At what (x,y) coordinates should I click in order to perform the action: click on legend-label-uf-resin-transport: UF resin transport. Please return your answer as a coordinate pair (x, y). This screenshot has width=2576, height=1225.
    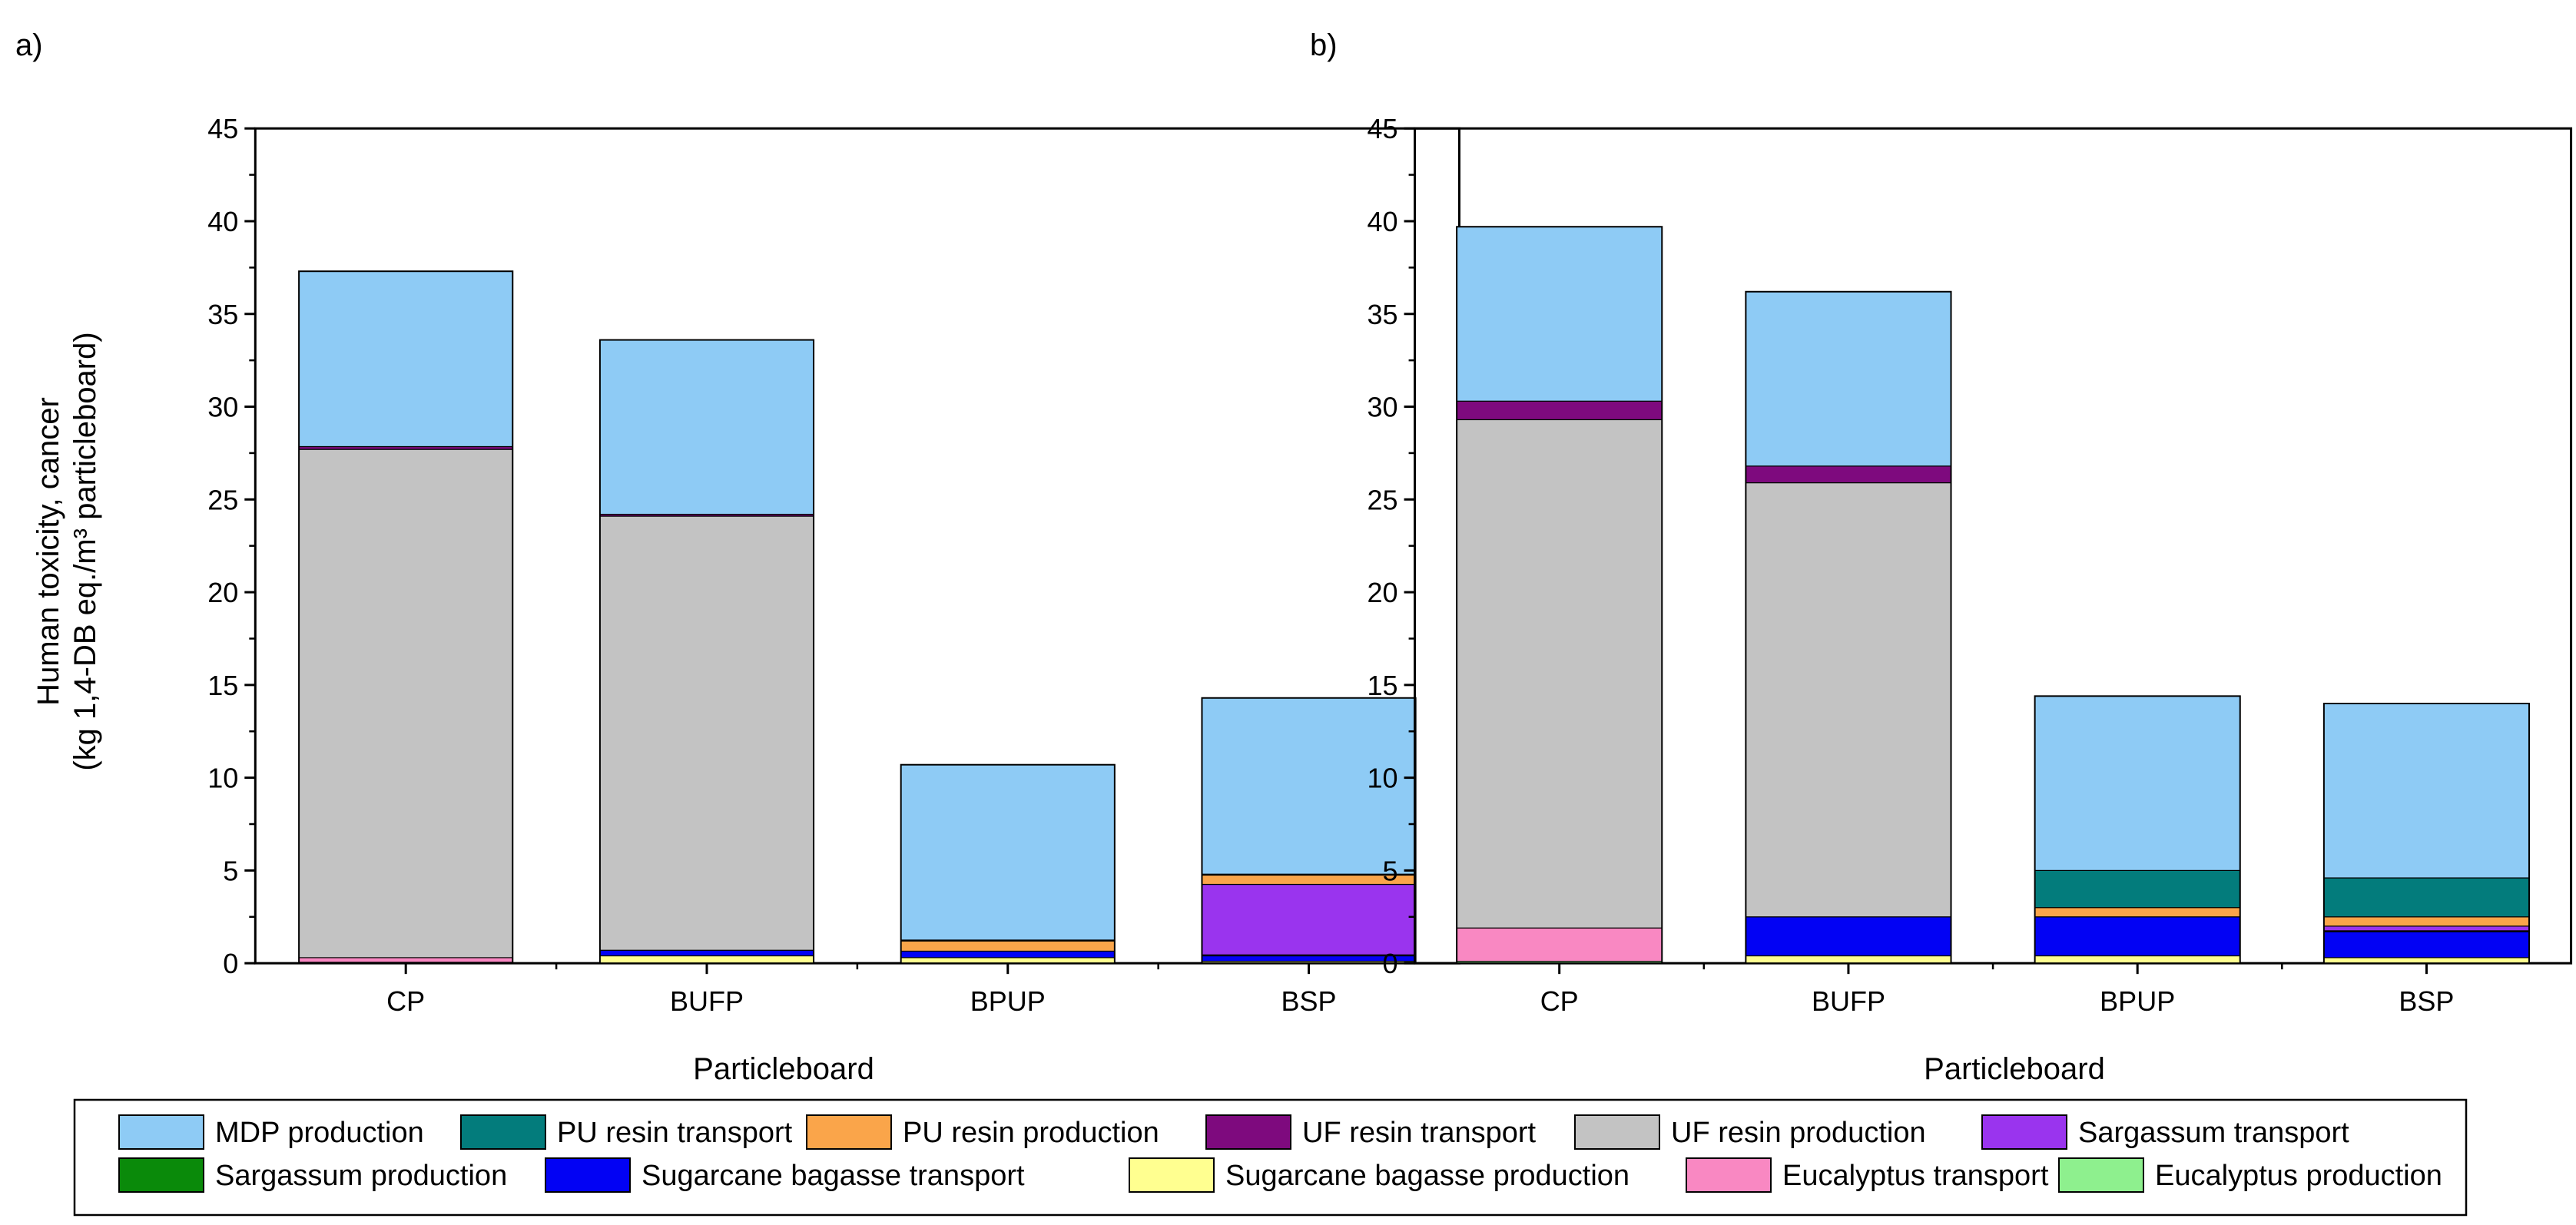
    Looking at the image, I should click on (1419, 1133).